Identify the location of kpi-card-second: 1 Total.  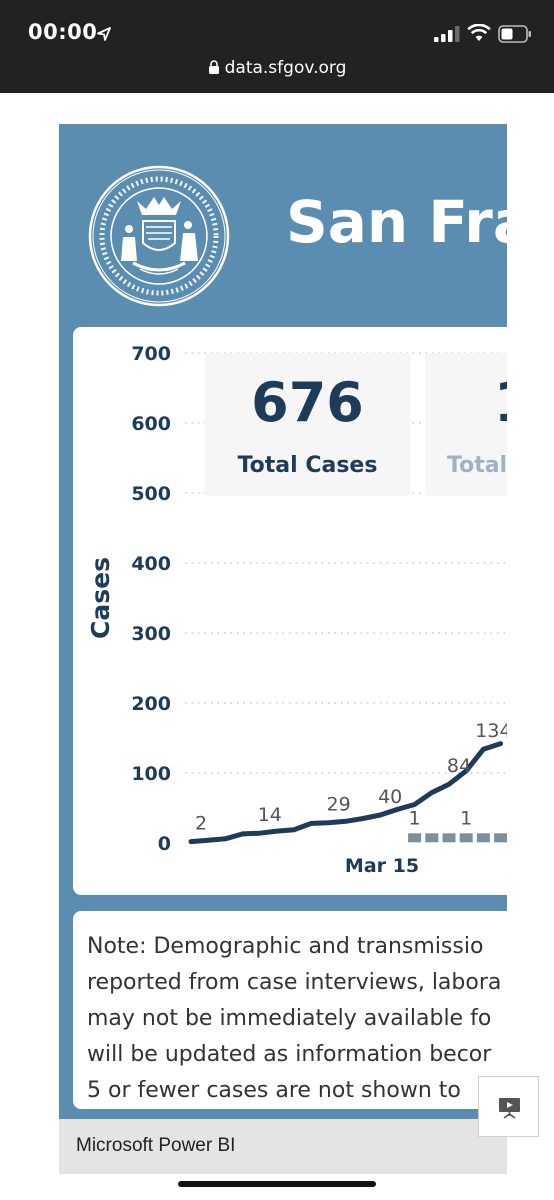
(466, 424).